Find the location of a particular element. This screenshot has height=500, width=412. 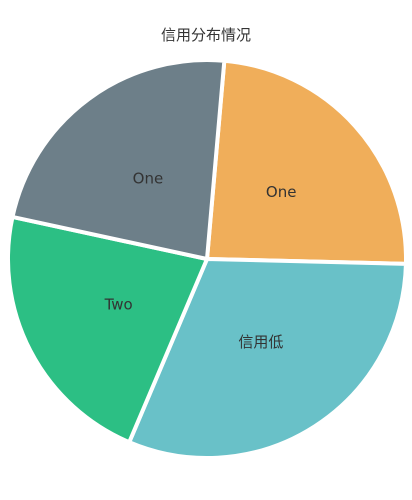

chart-title: 信用分布情况 is located at coordinates (205, 35).